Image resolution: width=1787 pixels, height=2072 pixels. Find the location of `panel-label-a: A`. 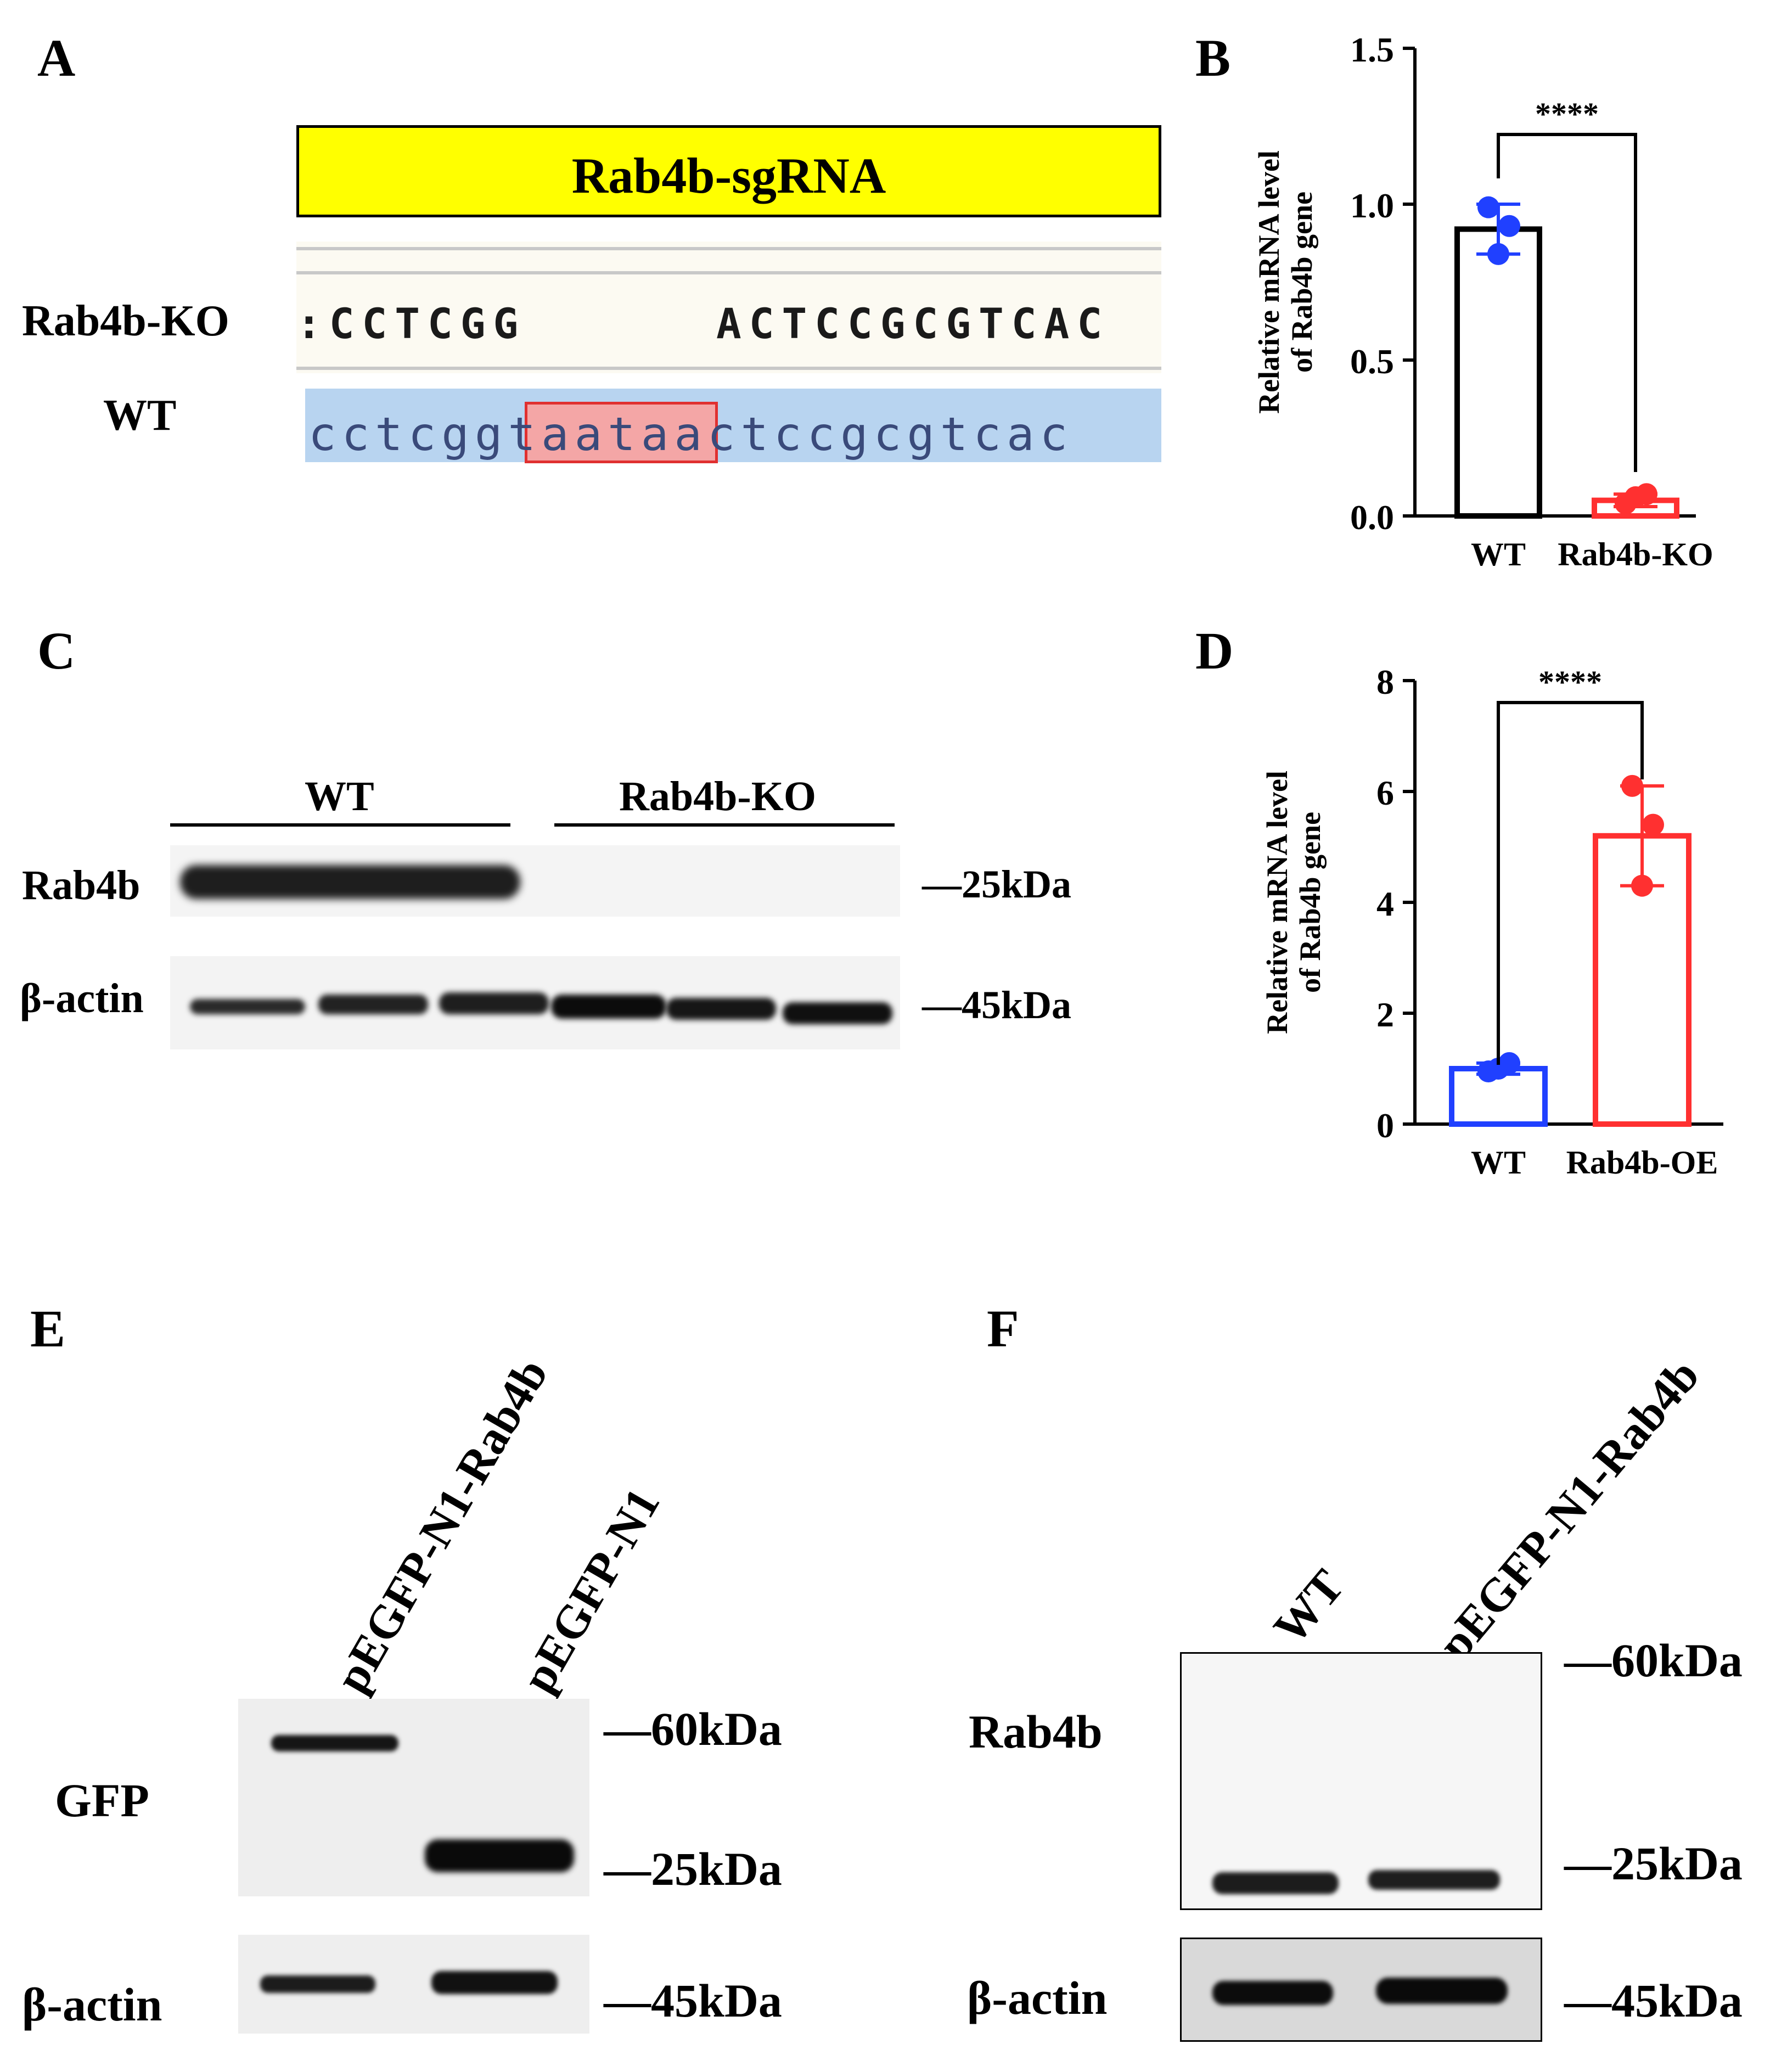

panel-label-a: A is located at coordinates (56, 58).